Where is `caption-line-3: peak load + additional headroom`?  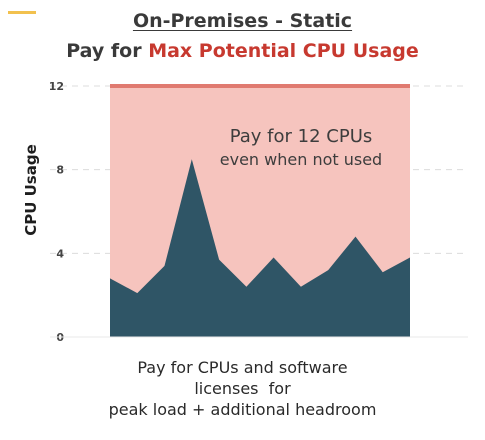 caption-line-3: peak load + additional headroom is located at coordinates (242, 409).